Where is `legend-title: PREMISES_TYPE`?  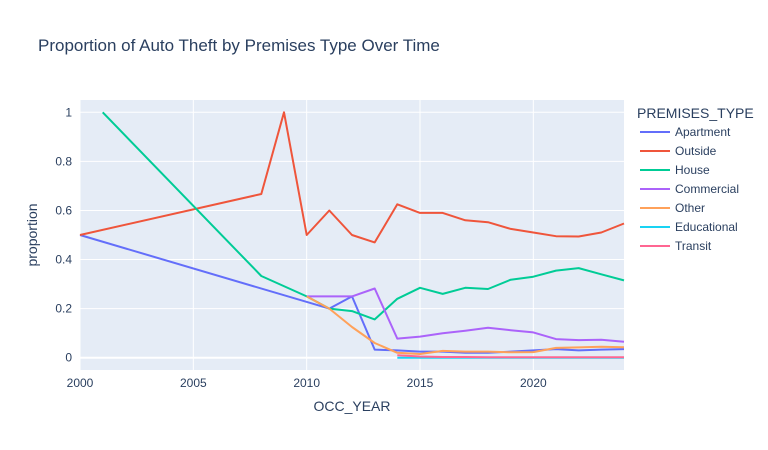
legend-title: PREMISES_TYPE is located at coordinates (695, 113).